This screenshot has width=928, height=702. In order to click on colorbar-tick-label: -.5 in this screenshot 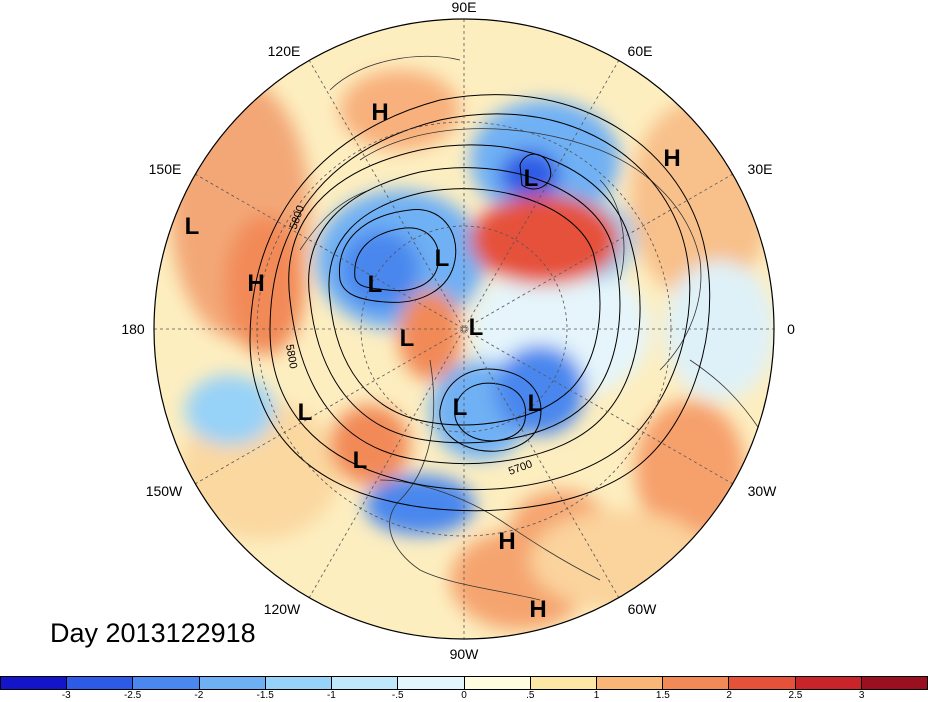, I will do `click(397, 695)`.